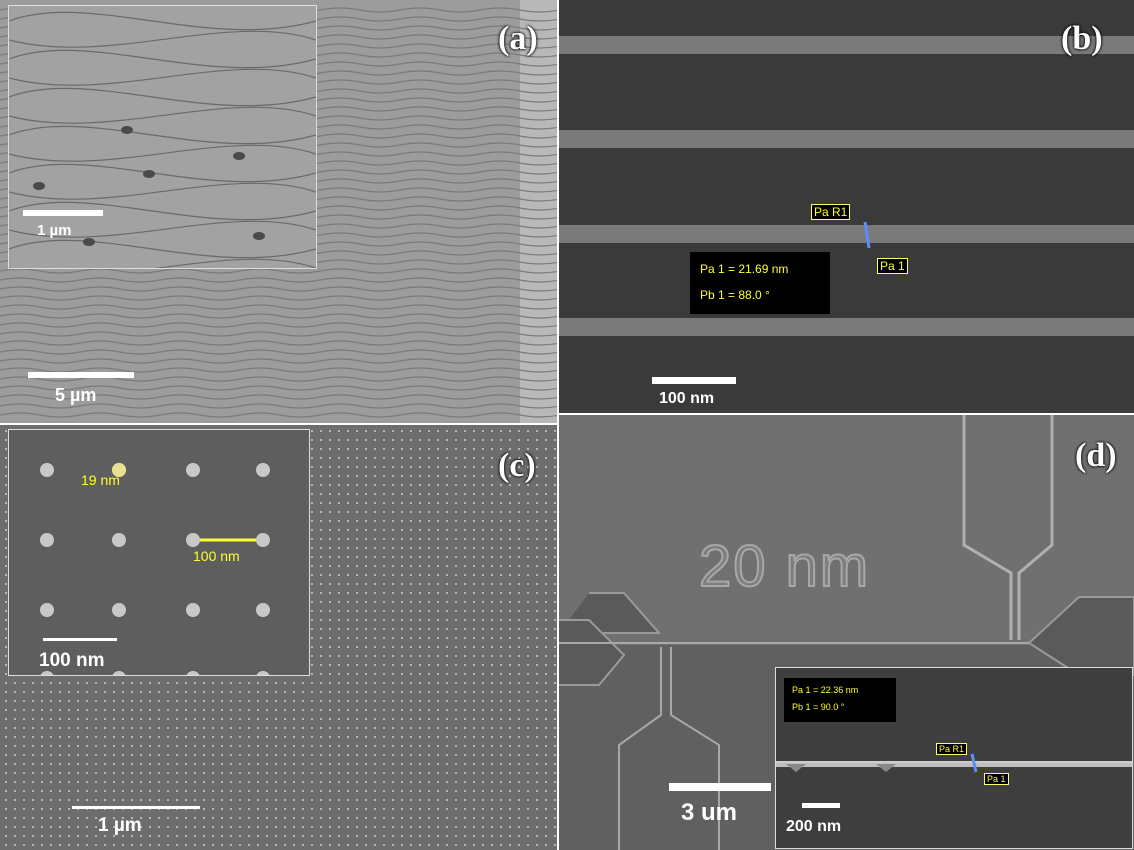  I want to click on panel-a-inset: 1 µm, so click(162, 137).